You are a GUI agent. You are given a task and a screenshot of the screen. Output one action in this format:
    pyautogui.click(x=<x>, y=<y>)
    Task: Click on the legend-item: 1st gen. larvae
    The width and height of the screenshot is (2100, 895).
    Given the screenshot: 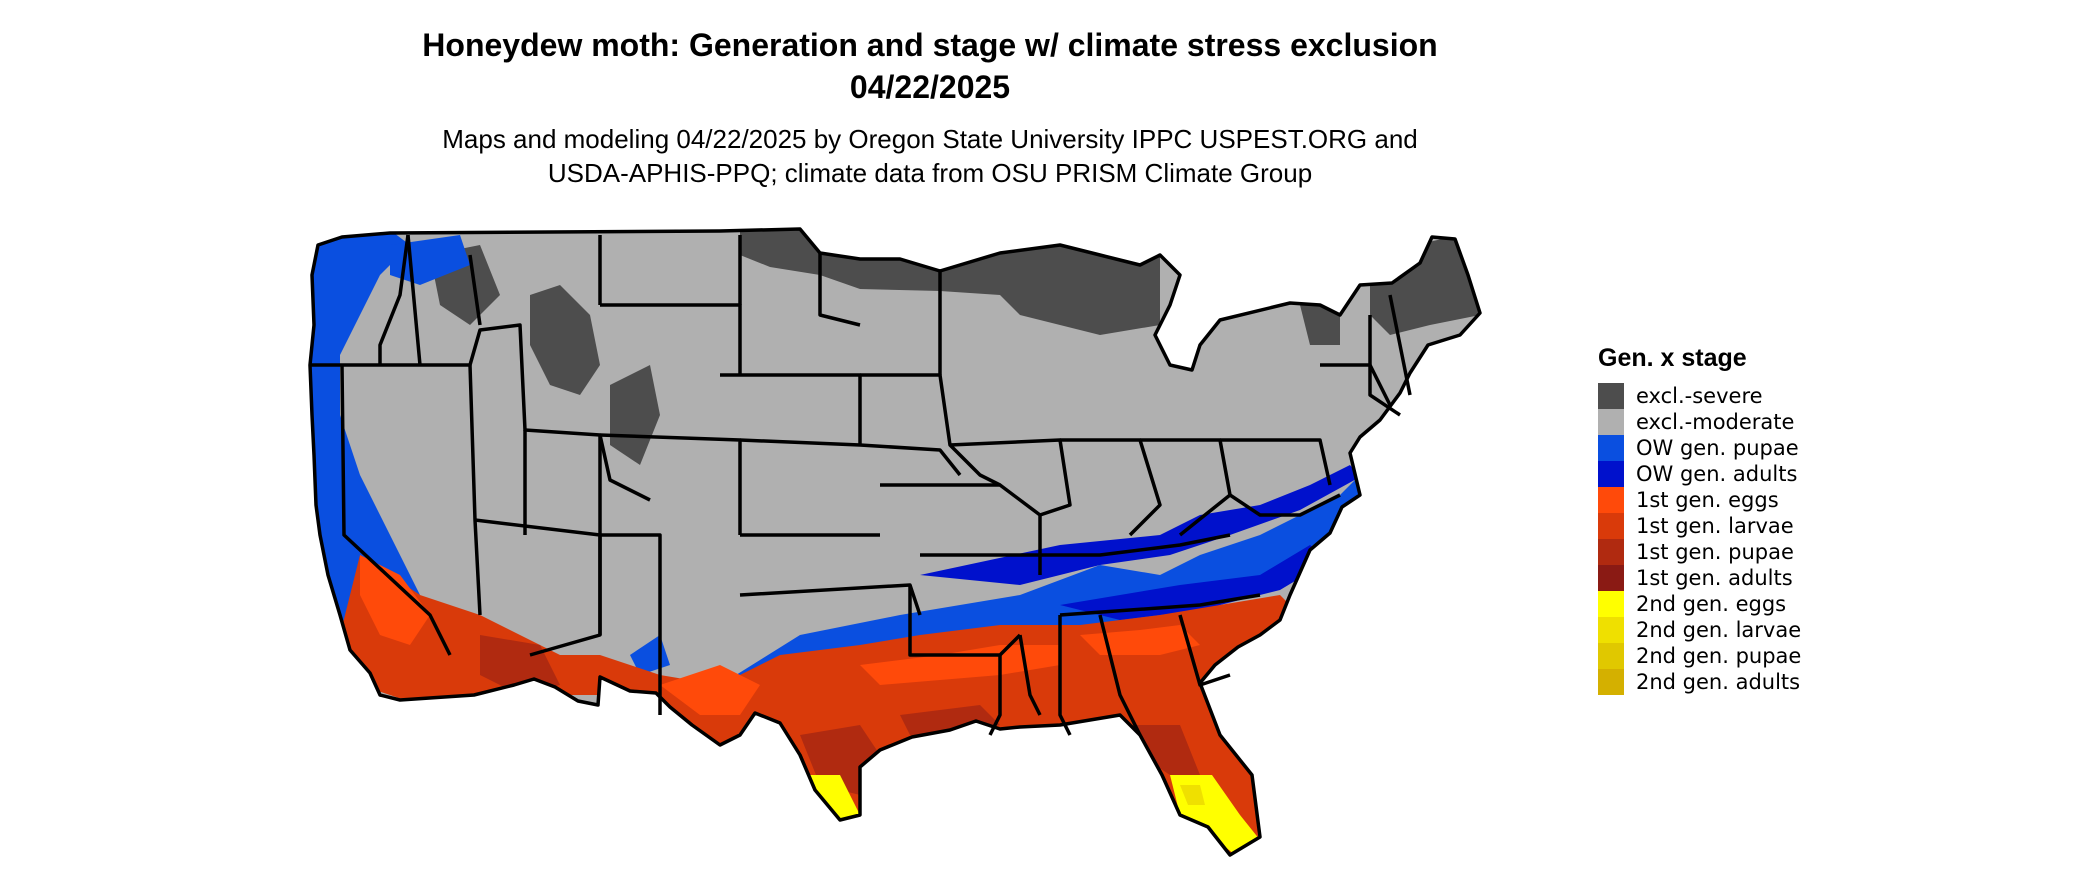 What is the action you would take?
    pyautogui.click(x=1699, y=526)
    